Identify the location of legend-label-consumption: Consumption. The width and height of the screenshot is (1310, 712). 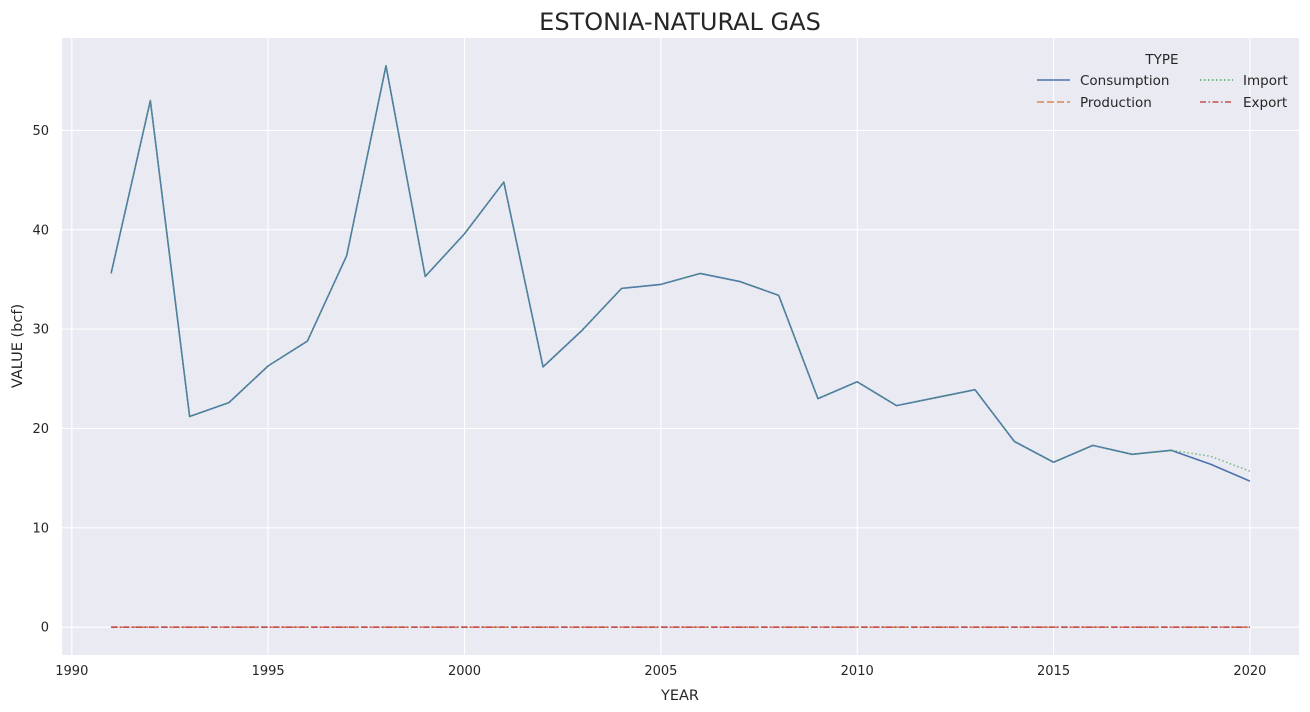
(1124, 81).